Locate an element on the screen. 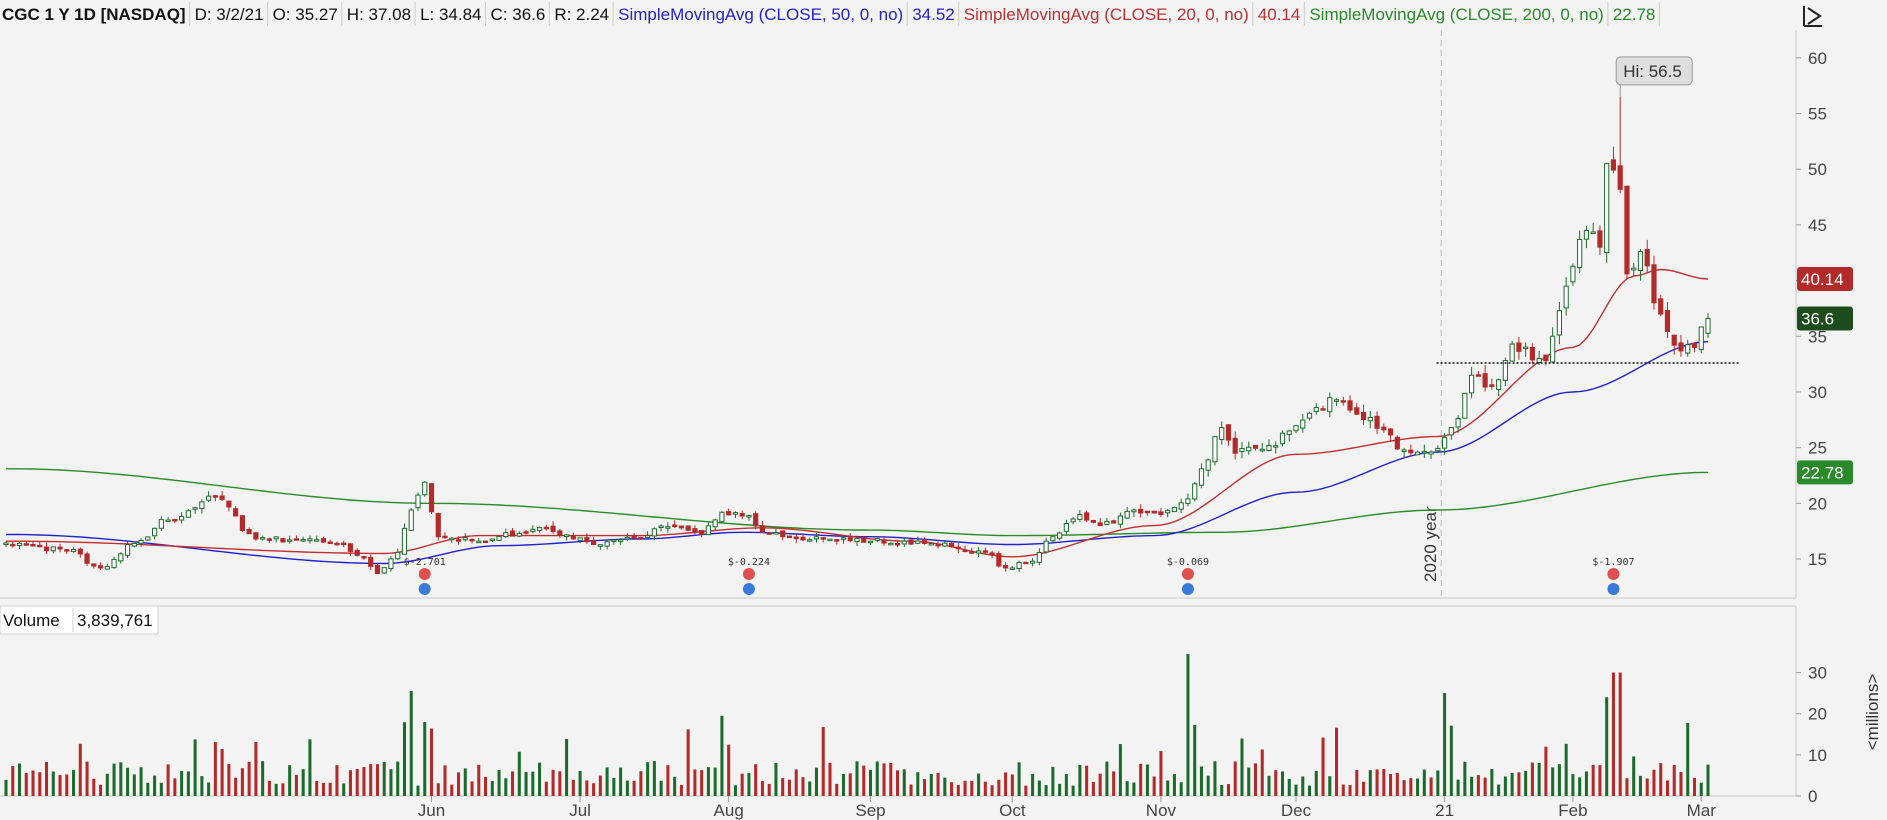 This screenshot has width=1887, height=820. earnings-text: $-0.069 is located at coordinates (1188, 562).